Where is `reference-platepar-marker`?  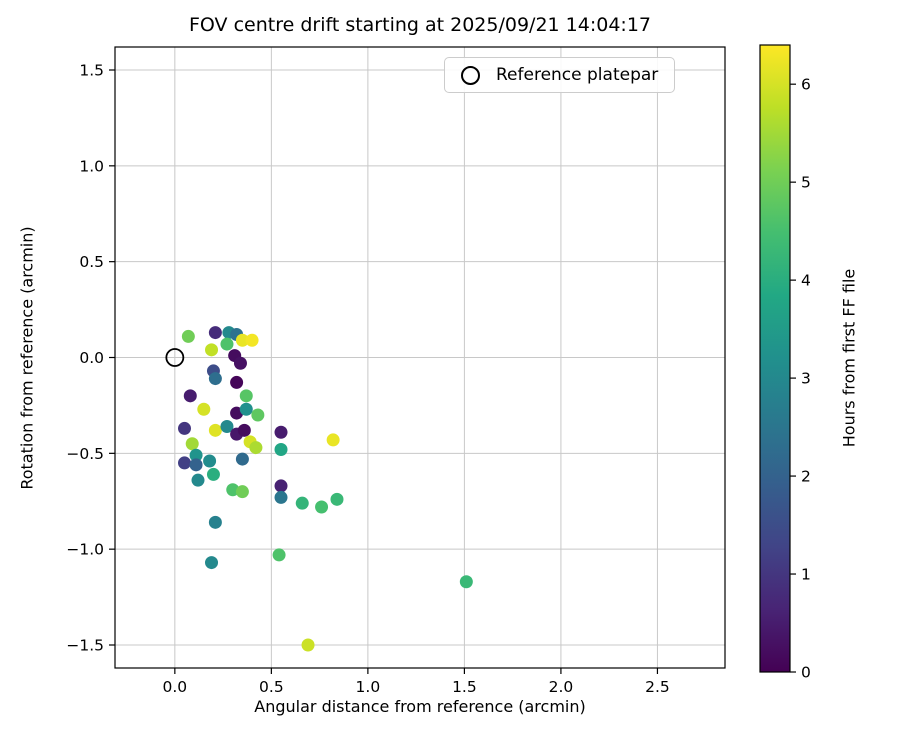 reference-platepar-marker is located at coordinates (175, 357).